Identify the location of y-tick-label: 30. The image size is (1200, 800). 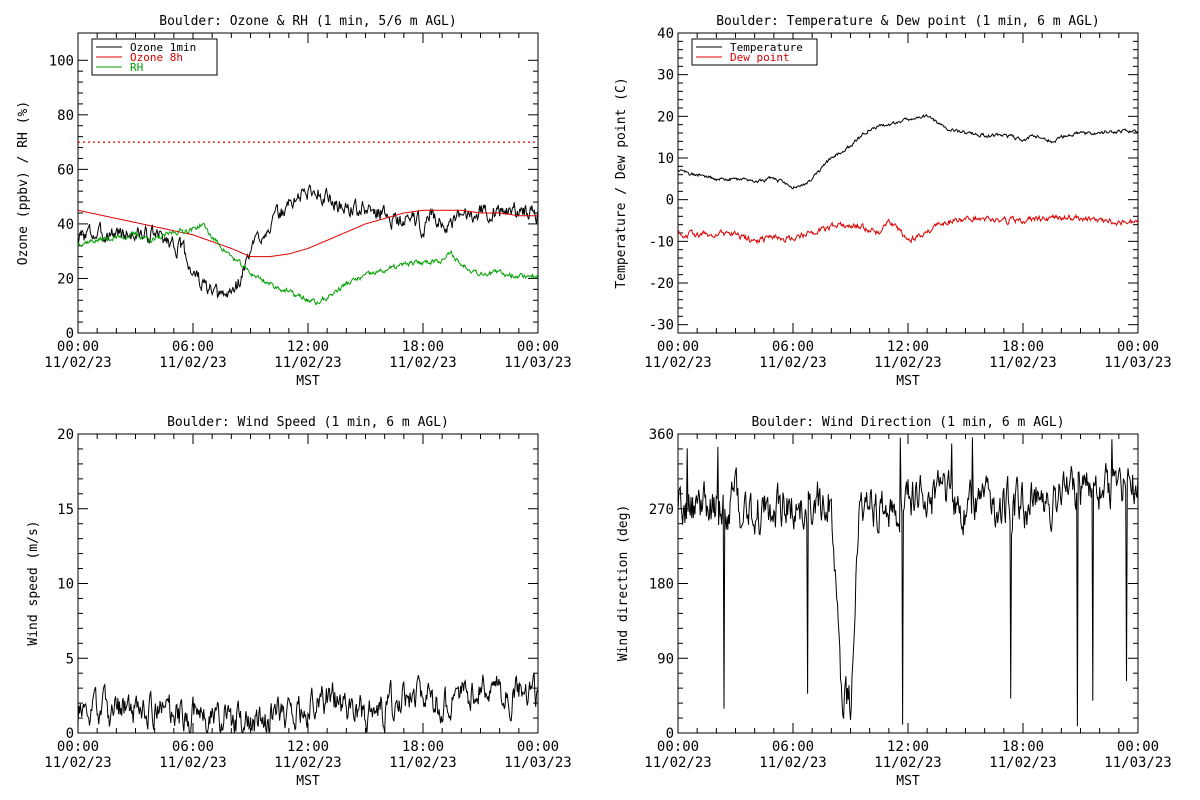
(665, 76).